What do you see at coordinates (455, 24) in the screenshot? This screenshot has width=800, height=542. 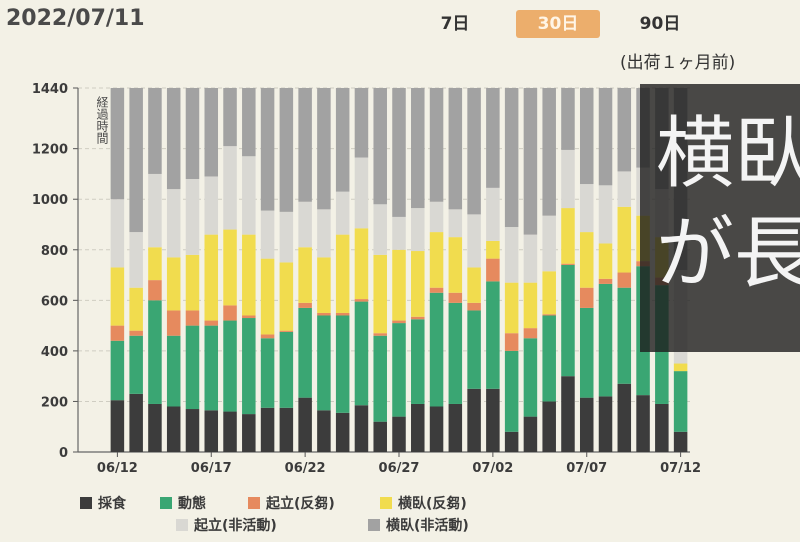 I see `tab-7-days: 7日` at bounding box center [455, 24].